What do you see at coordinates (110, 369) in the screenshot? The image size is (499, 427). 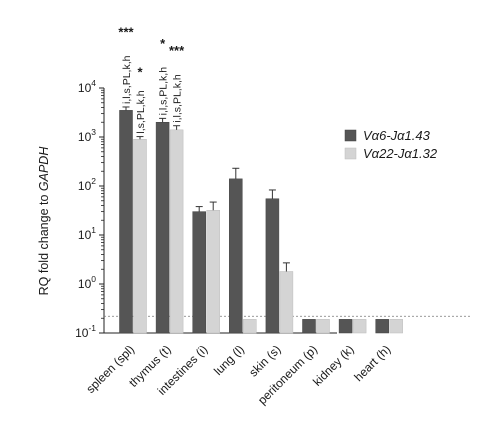 I see `x-tick-label: spleen (spl)` at bounding box center [110, 369].